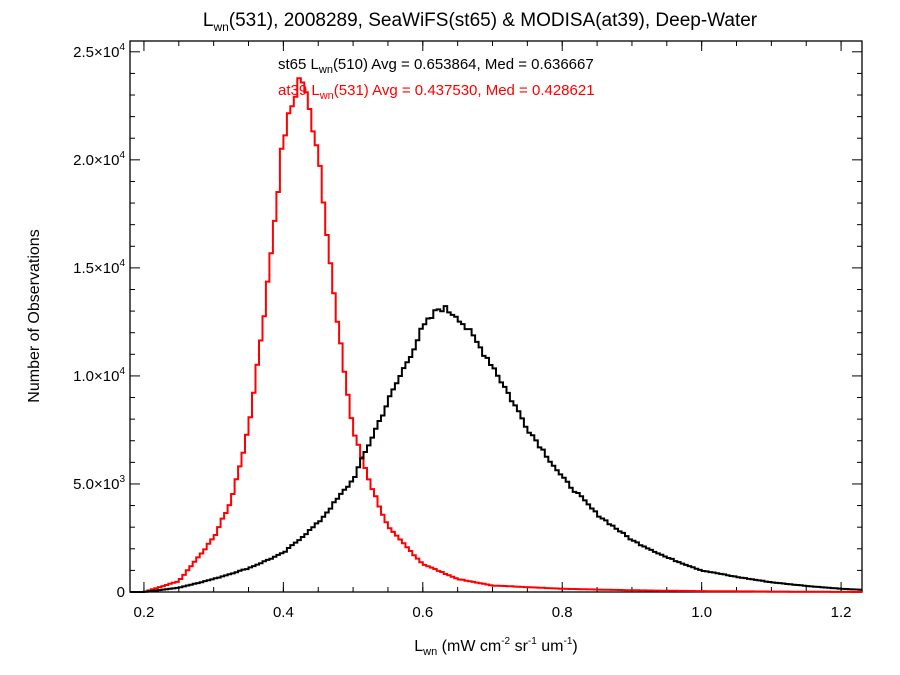 Image resolution: width=900 pixels, height=675 pixels. I want to click on y-tick-label: 0, so click(121, 592).